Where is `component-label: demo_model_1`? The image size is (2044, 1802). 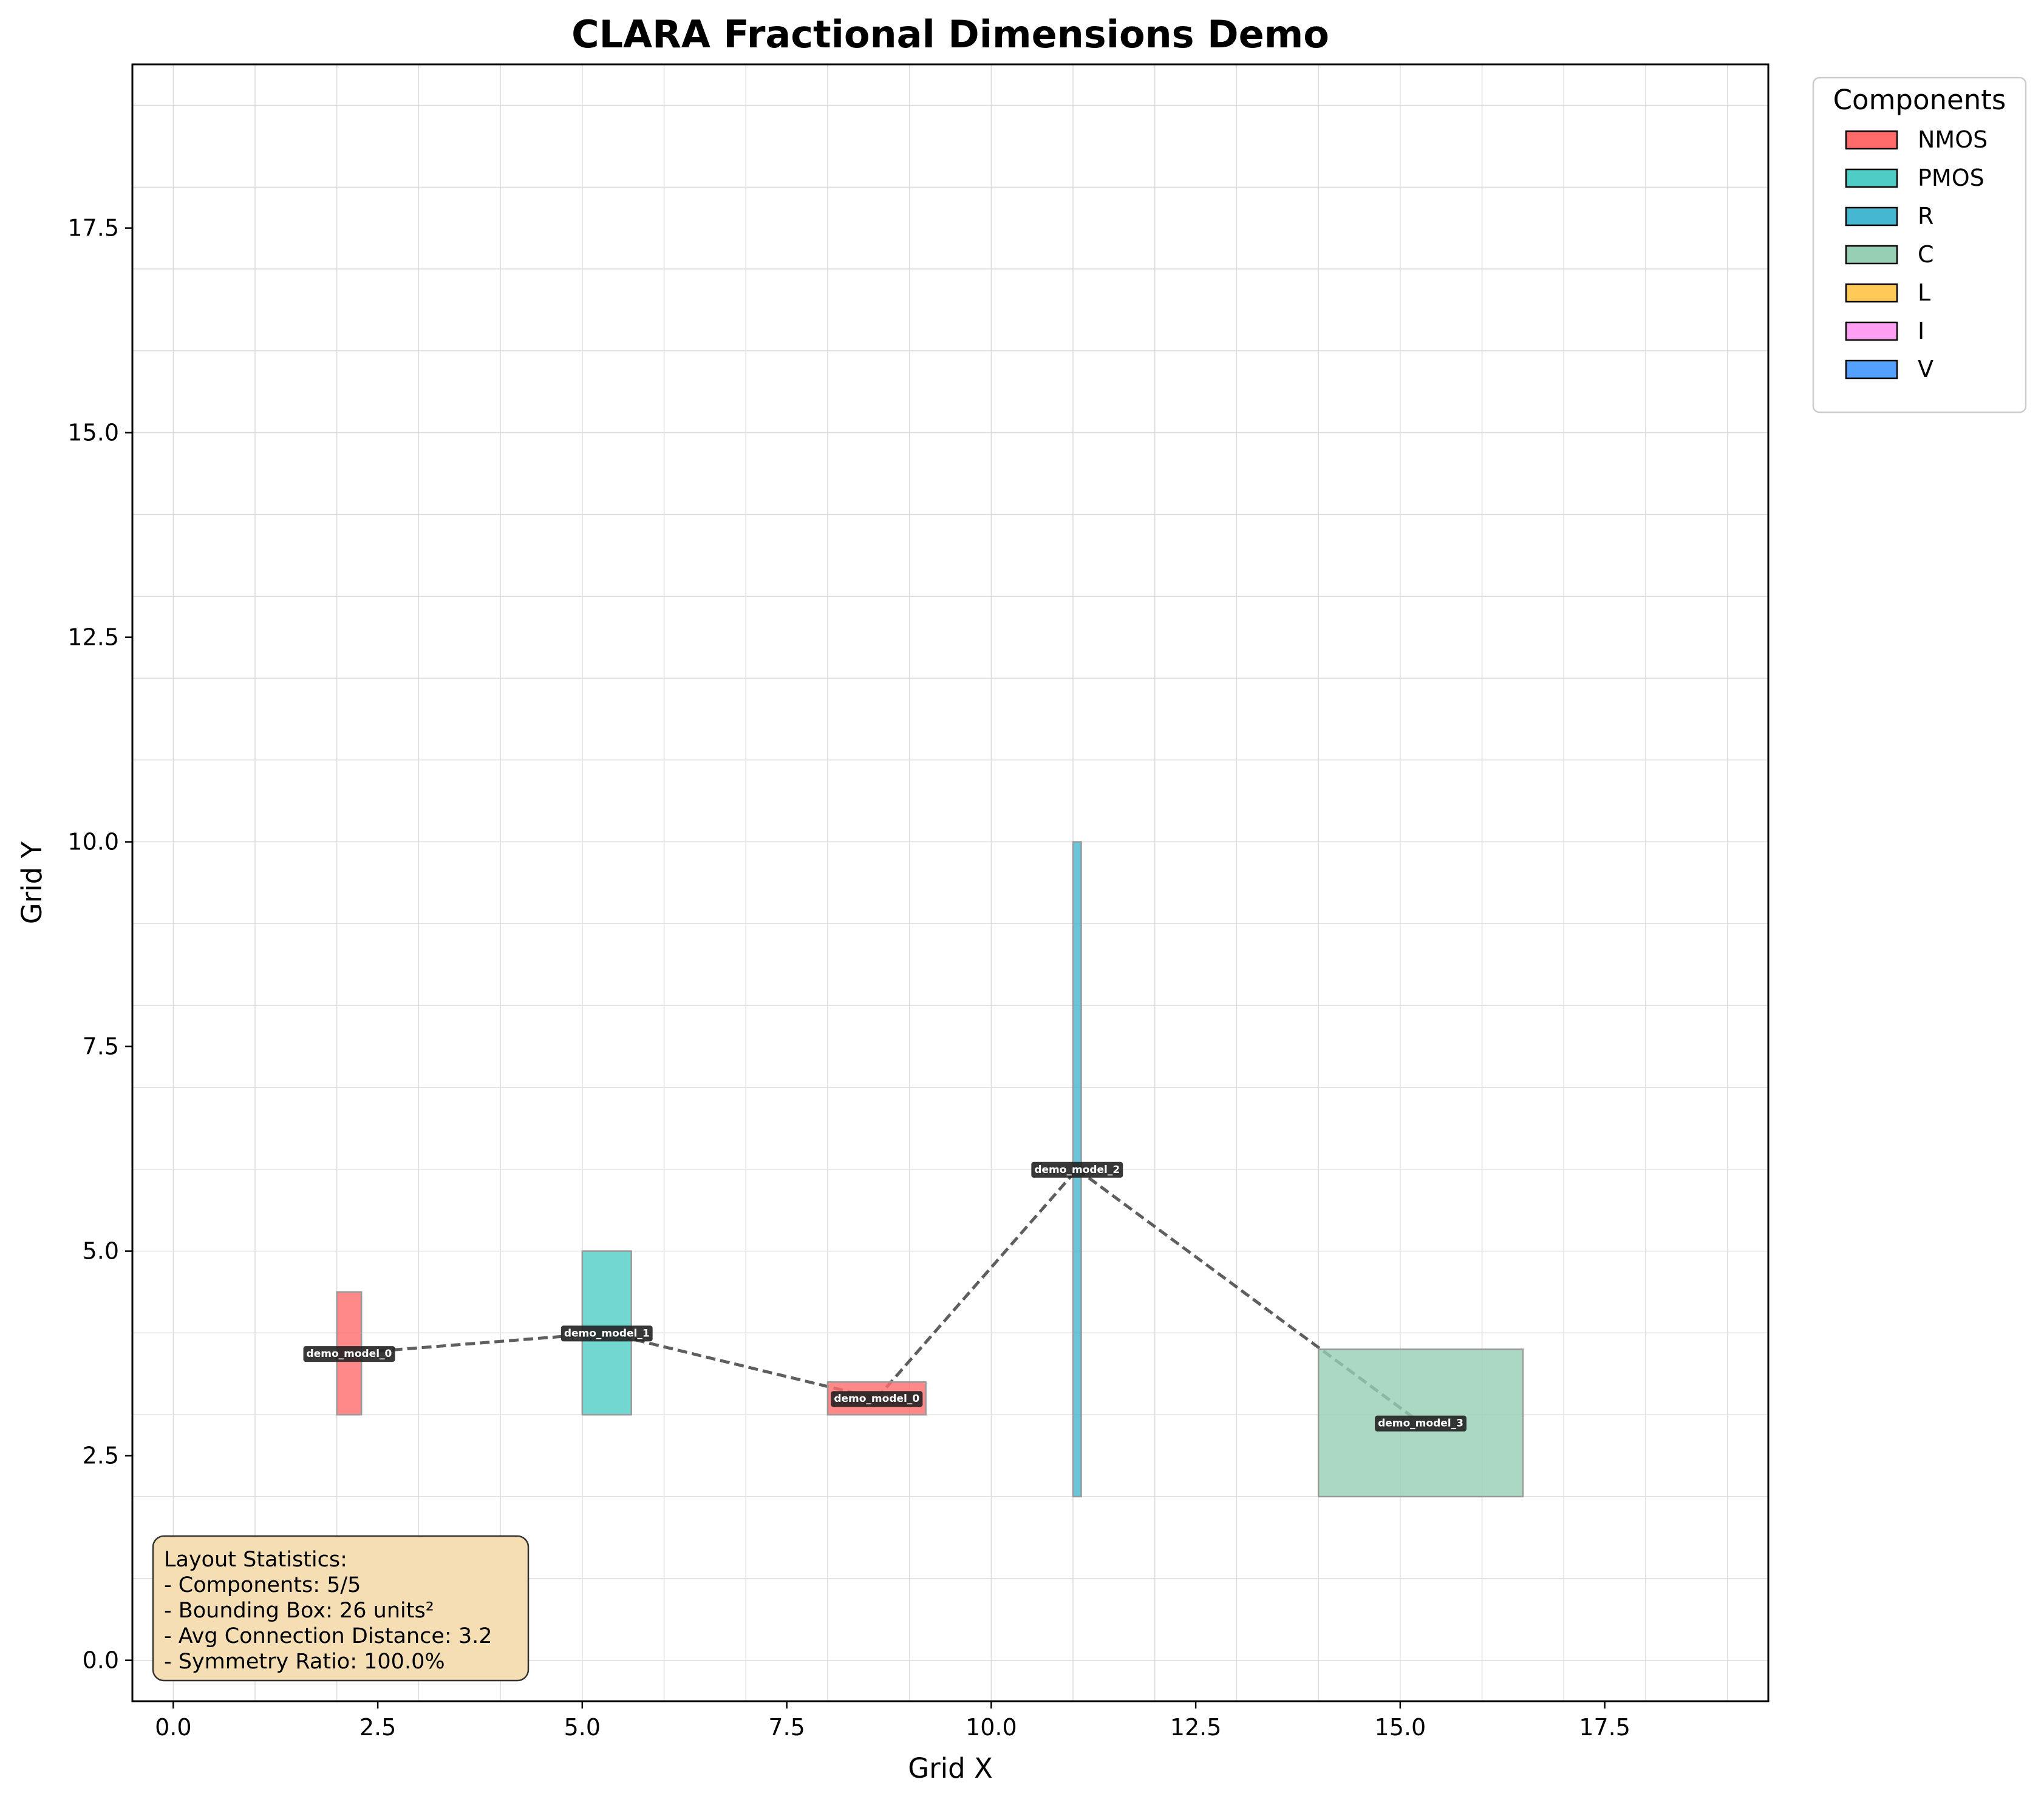 component-label: demo_model_1 is located at coordinates (607, 1333).